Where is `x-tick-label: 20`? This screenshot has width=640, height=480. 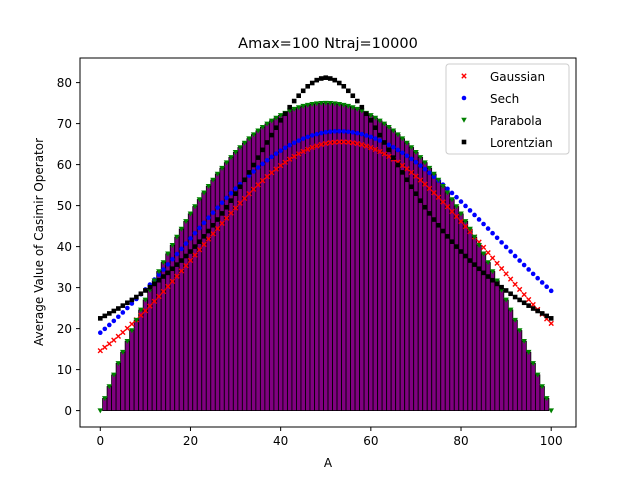
x-tick-label: 20 is located at coordinates (190, 441).